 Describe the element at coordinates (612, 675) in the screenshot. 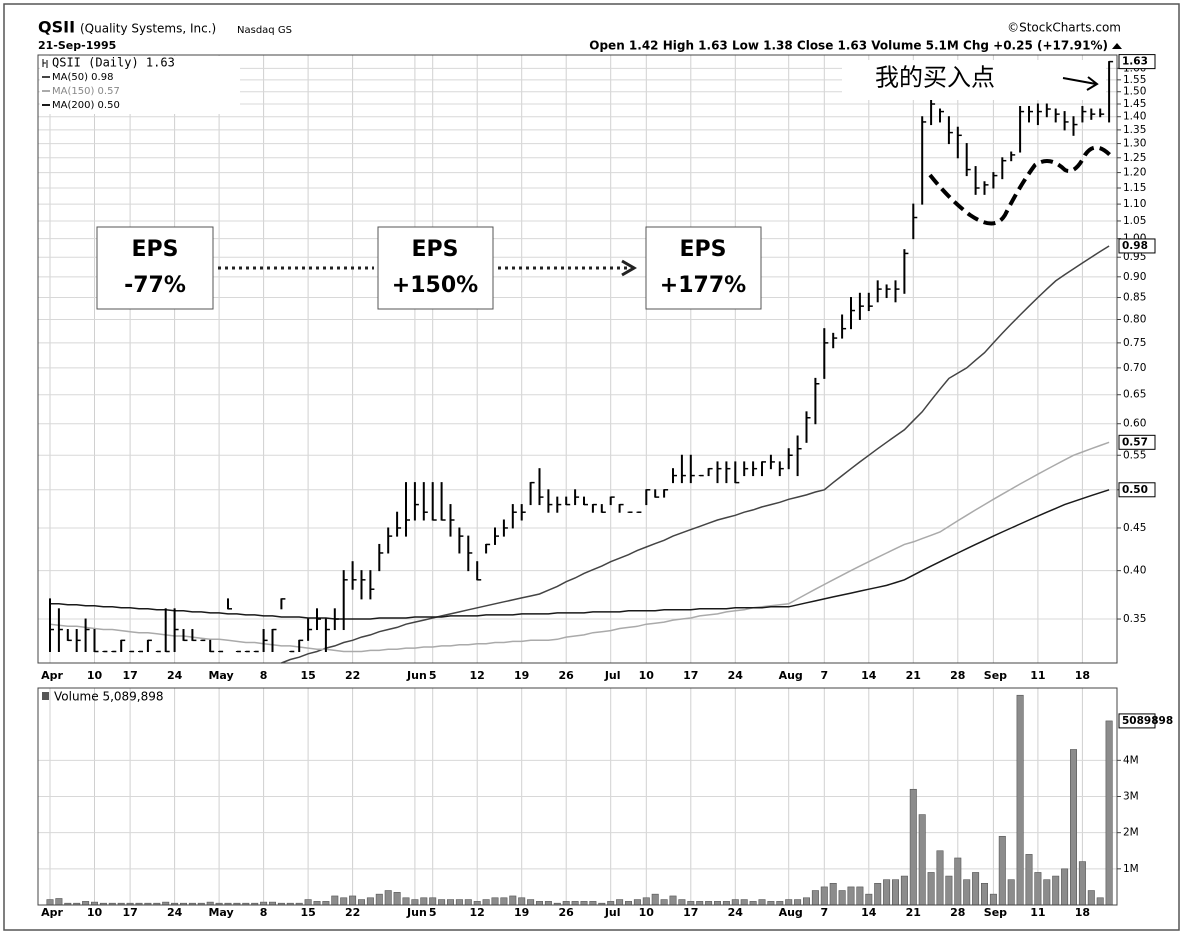

I see `x-tick-label: Jul` at that location.